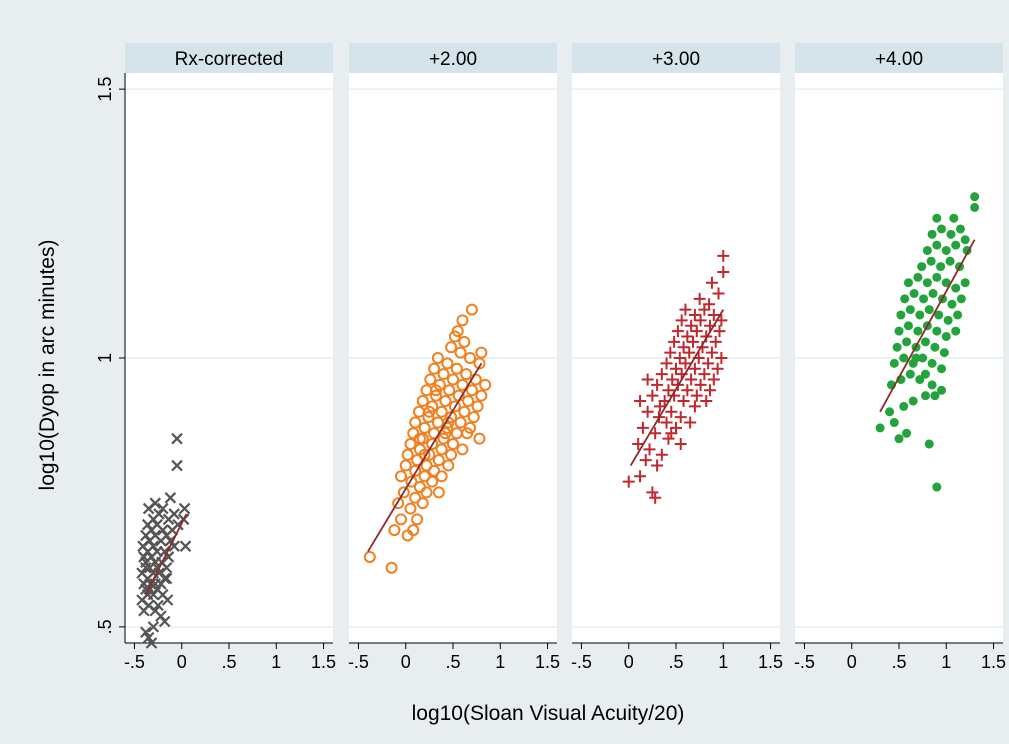 The height and width of the screenshot is (744, 1009). I want to click on x-axis-label: log10(Sloan Visual Acuity/20), so click(548, 713).